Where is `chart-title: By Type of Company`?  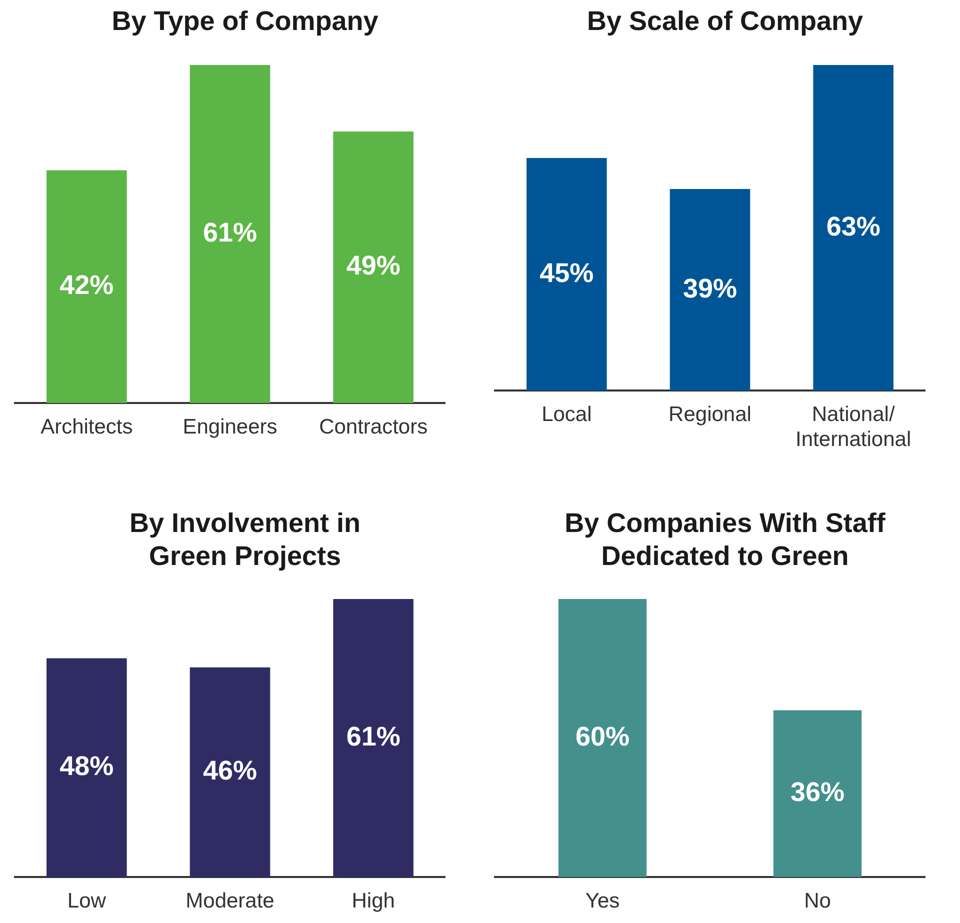 chart-title: By Type of Company is located at coordinates (245, 21).